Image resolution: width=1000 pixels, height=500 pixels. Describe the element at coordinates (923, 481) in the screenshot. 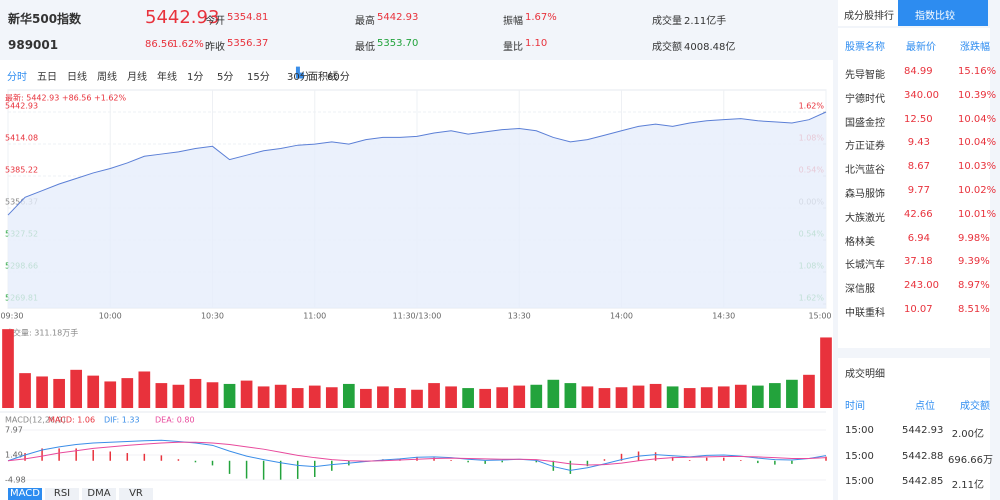

I see `table-cell: 5442.85` at that location.